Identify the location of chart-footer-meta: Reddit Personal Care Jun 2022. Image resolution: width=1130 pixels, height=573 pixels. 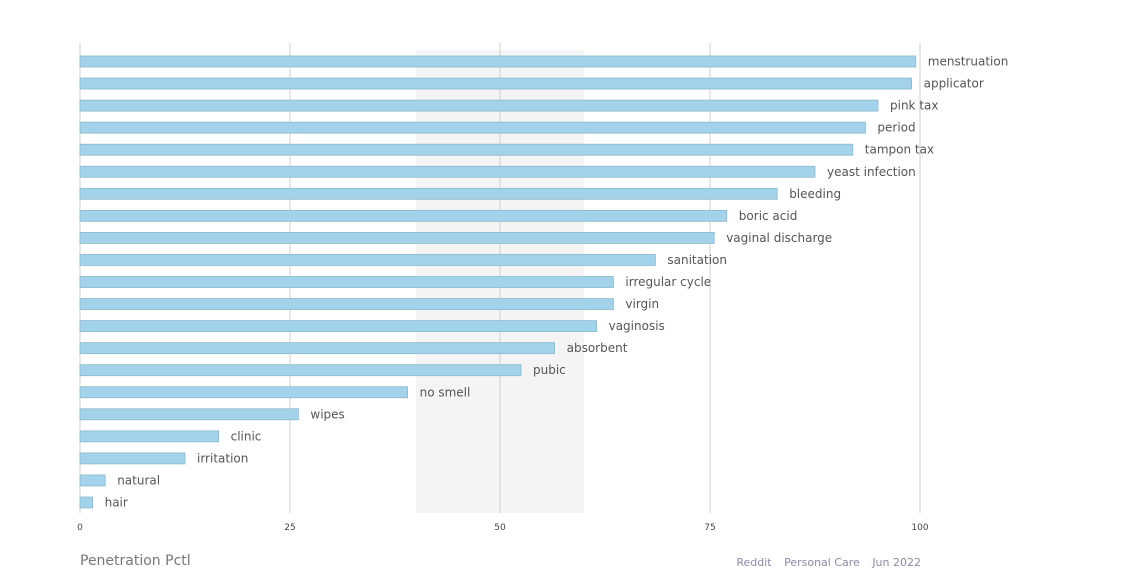
(824, 562).